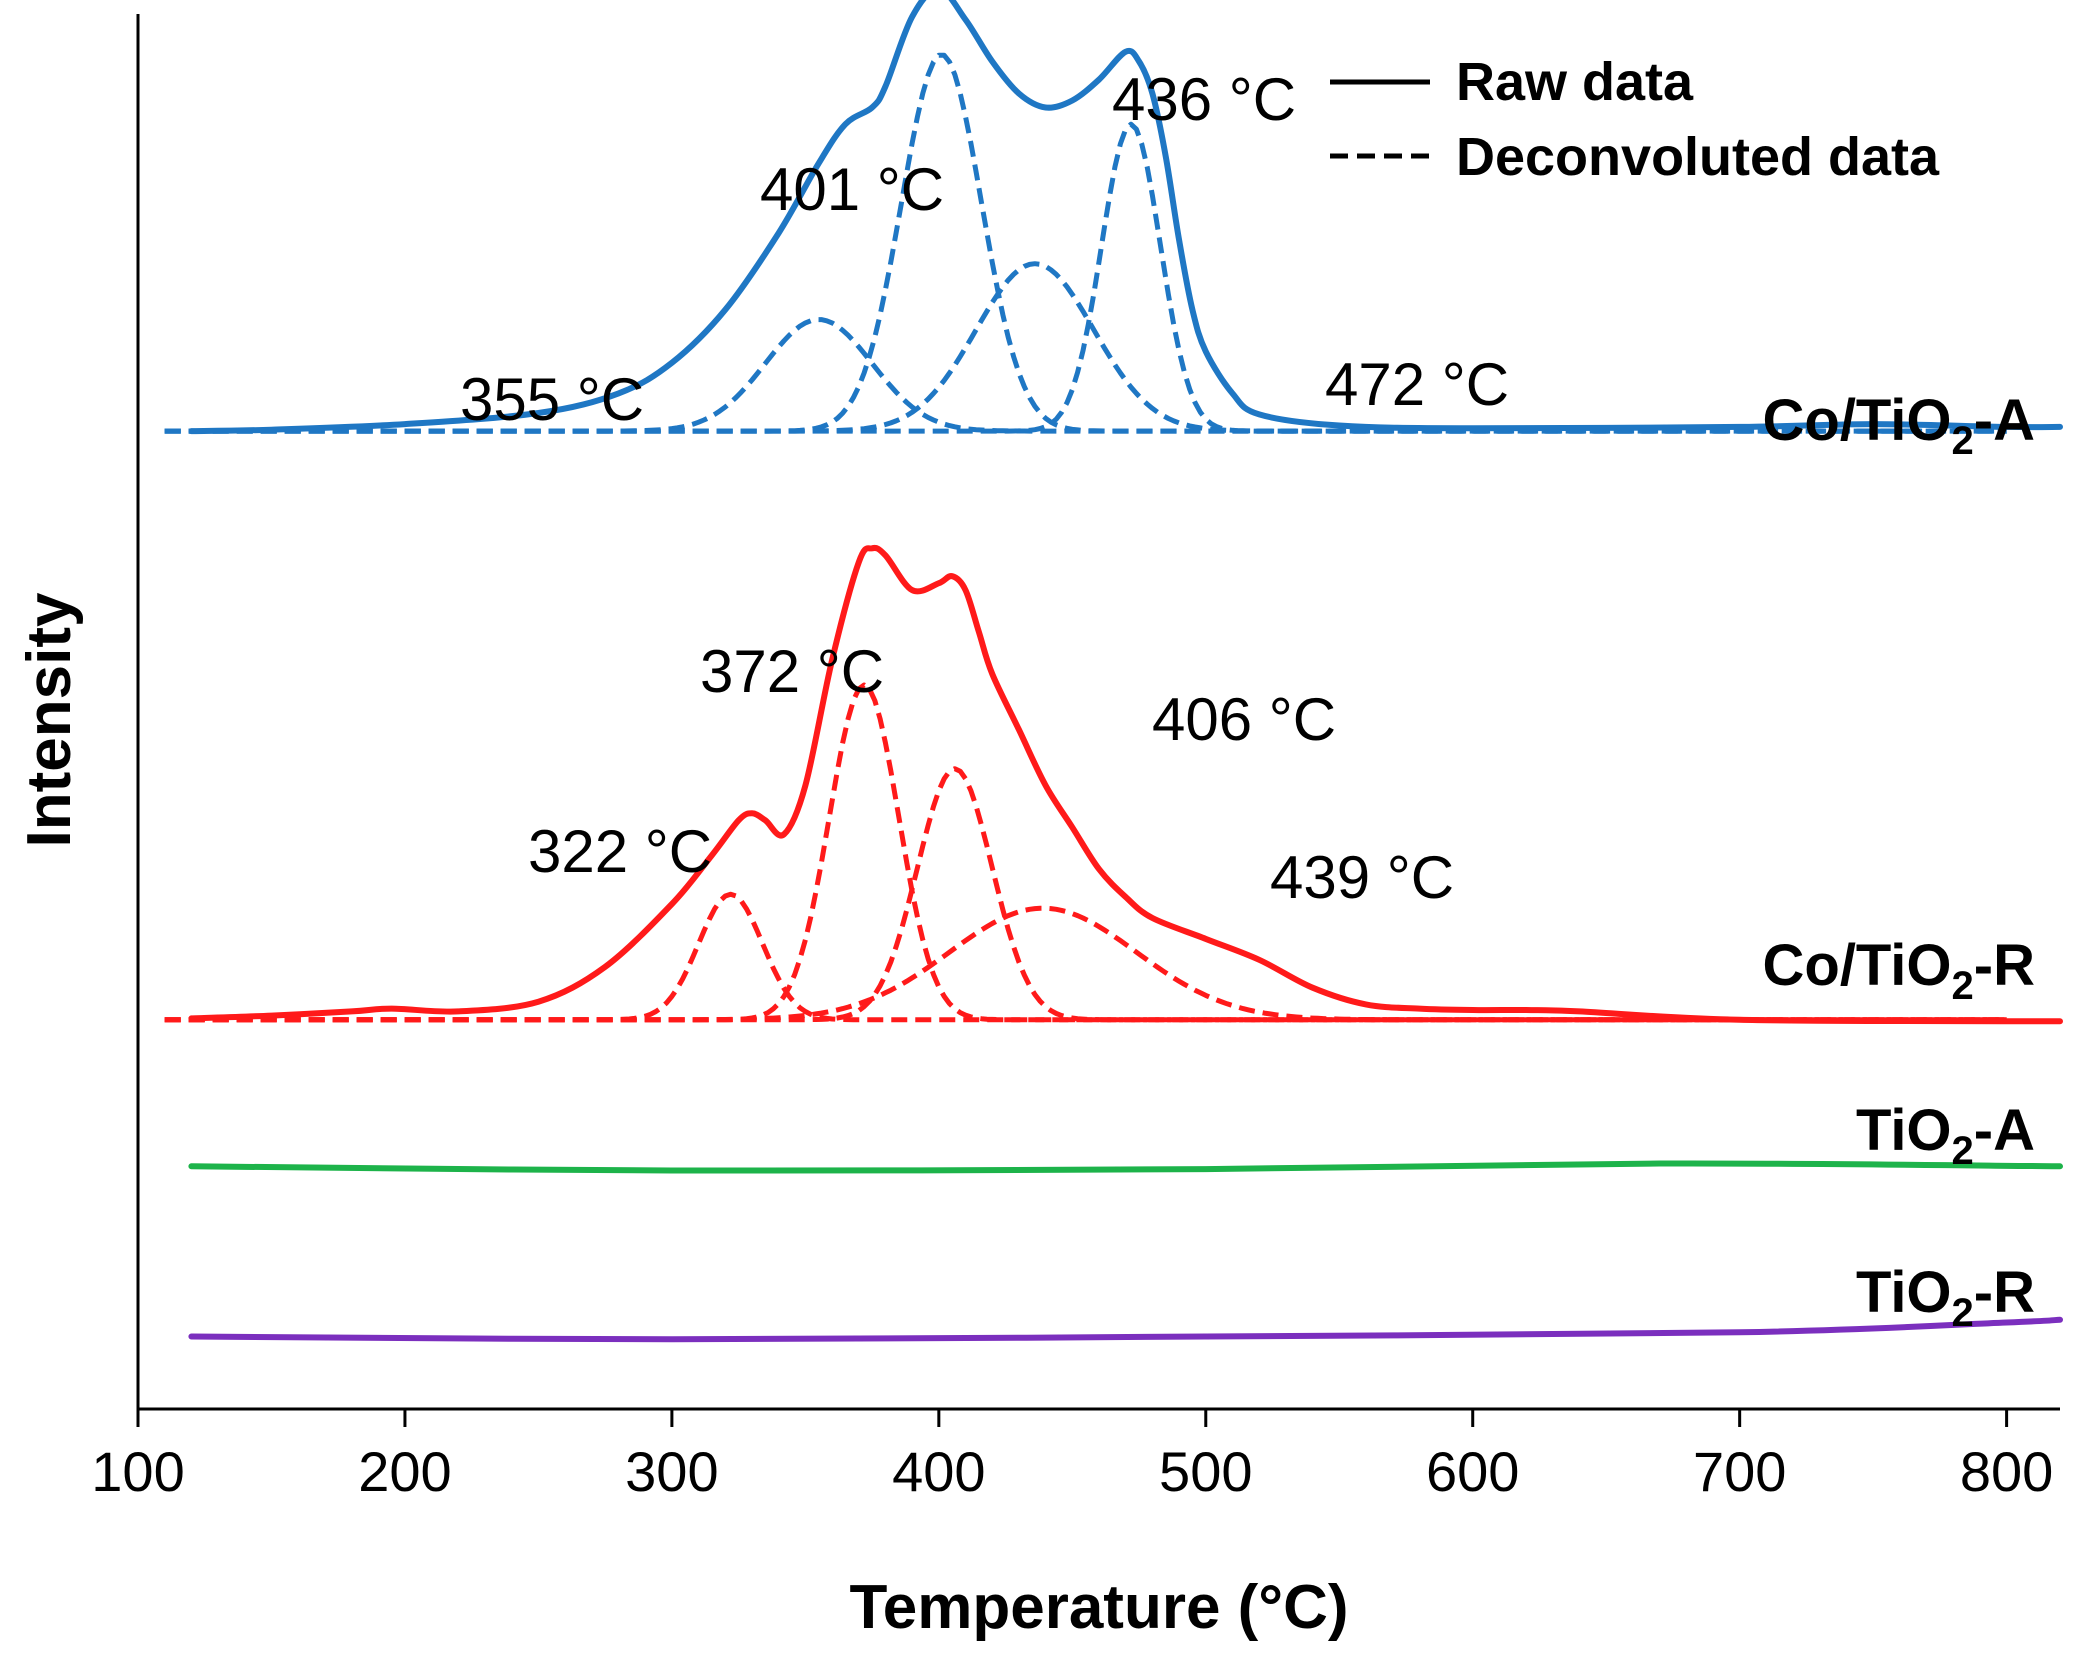  I want to click on x-tick-label-300: 300, so click(671, 1471).